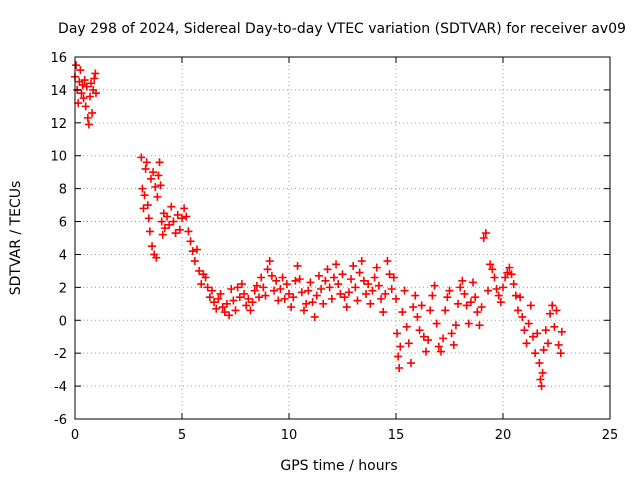  What do you see at coordinates (63, 255) in the screenshot?
I see `y-tick-label: 4` at bounding box center [63, 255].